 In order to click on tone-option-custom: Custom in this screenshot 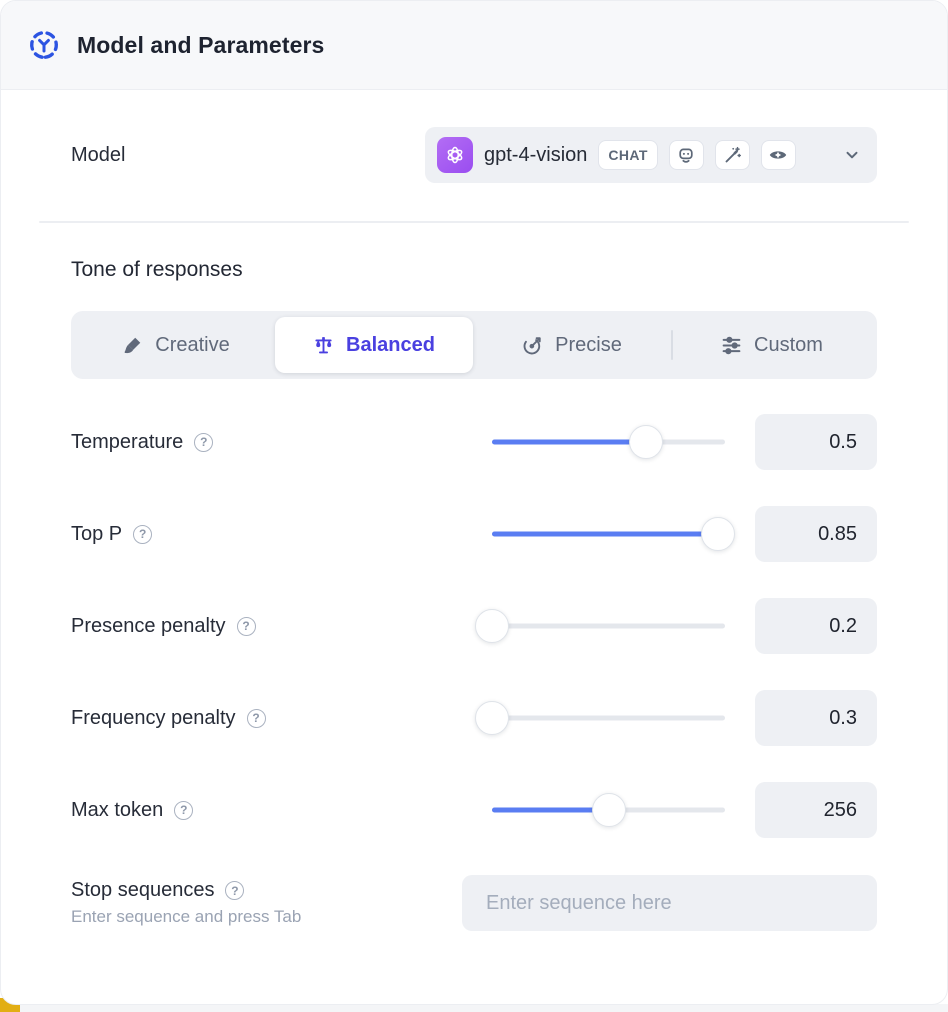, I will do `click(772, 345)`.